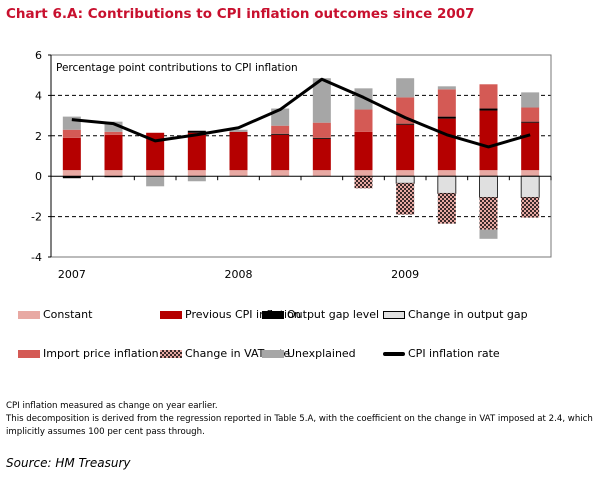 The image size is (608, 478). What do you see at coordinates (101, 353) in the screenshot?
I see `legend-label: Import price inflation` at bounding box center [101, 353].